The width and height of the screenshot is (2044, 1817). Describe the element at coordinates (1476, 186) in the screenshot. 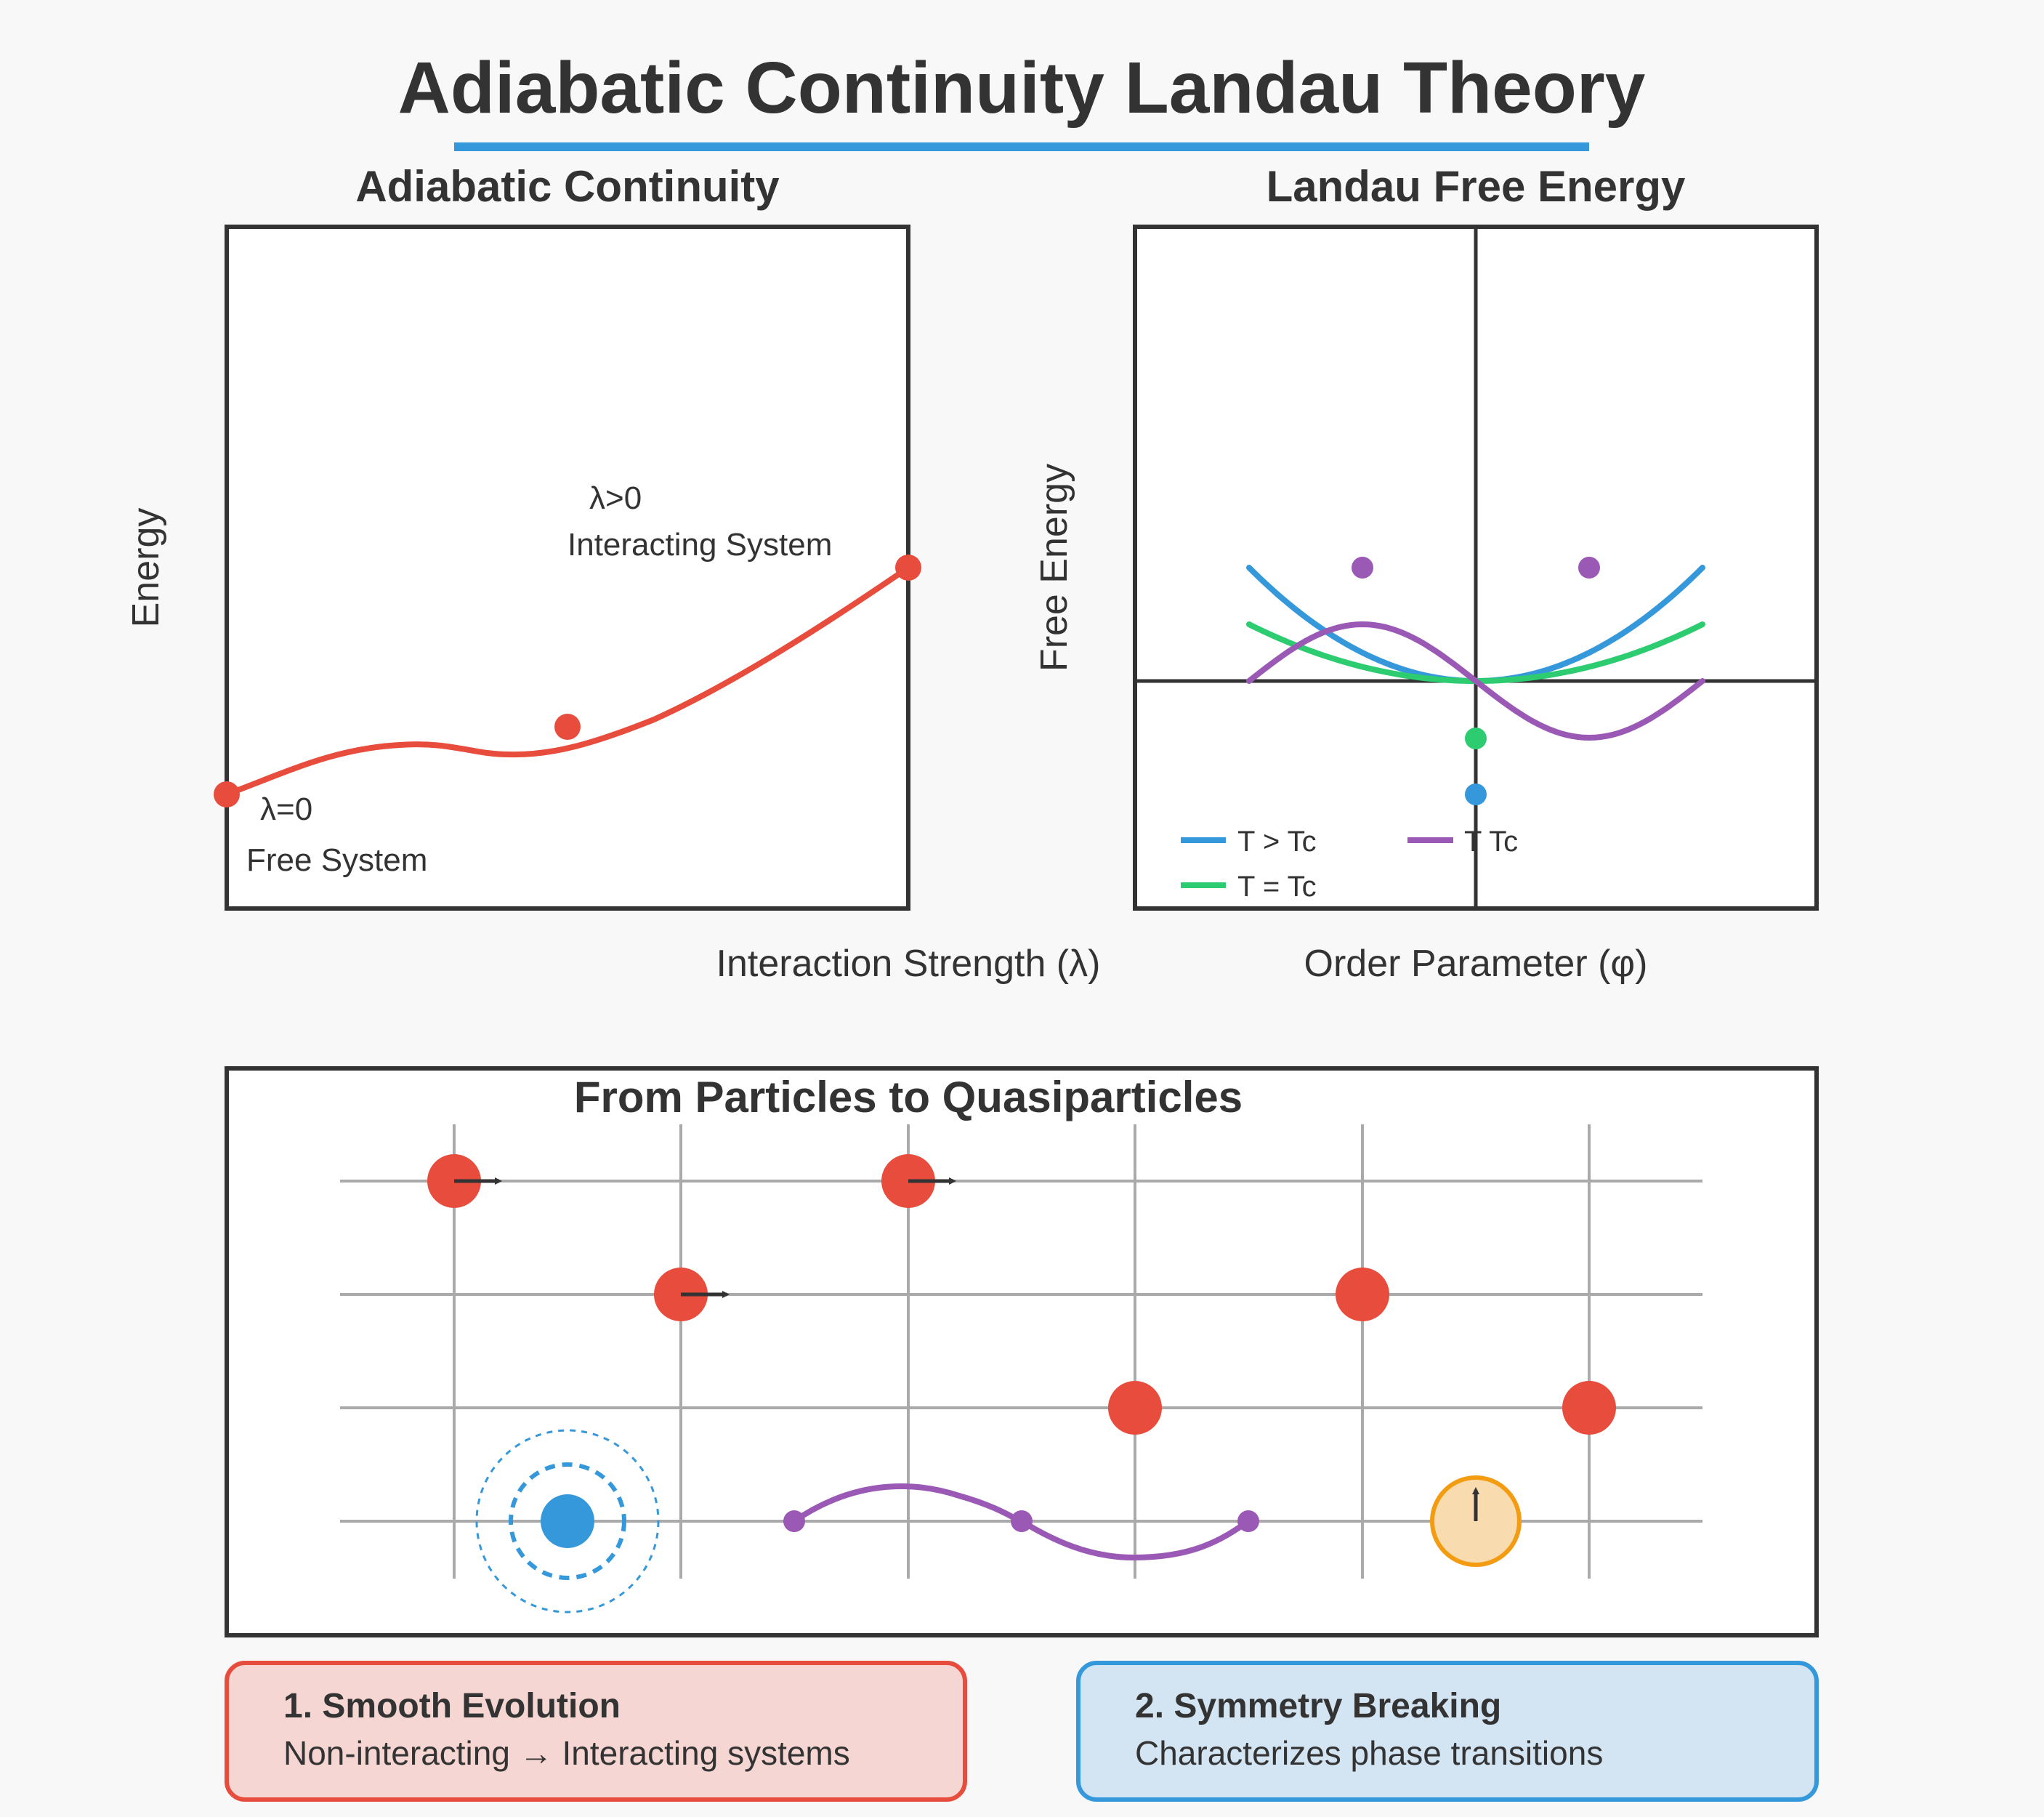

I see `landau-title: Landau Free Energy` at that location.